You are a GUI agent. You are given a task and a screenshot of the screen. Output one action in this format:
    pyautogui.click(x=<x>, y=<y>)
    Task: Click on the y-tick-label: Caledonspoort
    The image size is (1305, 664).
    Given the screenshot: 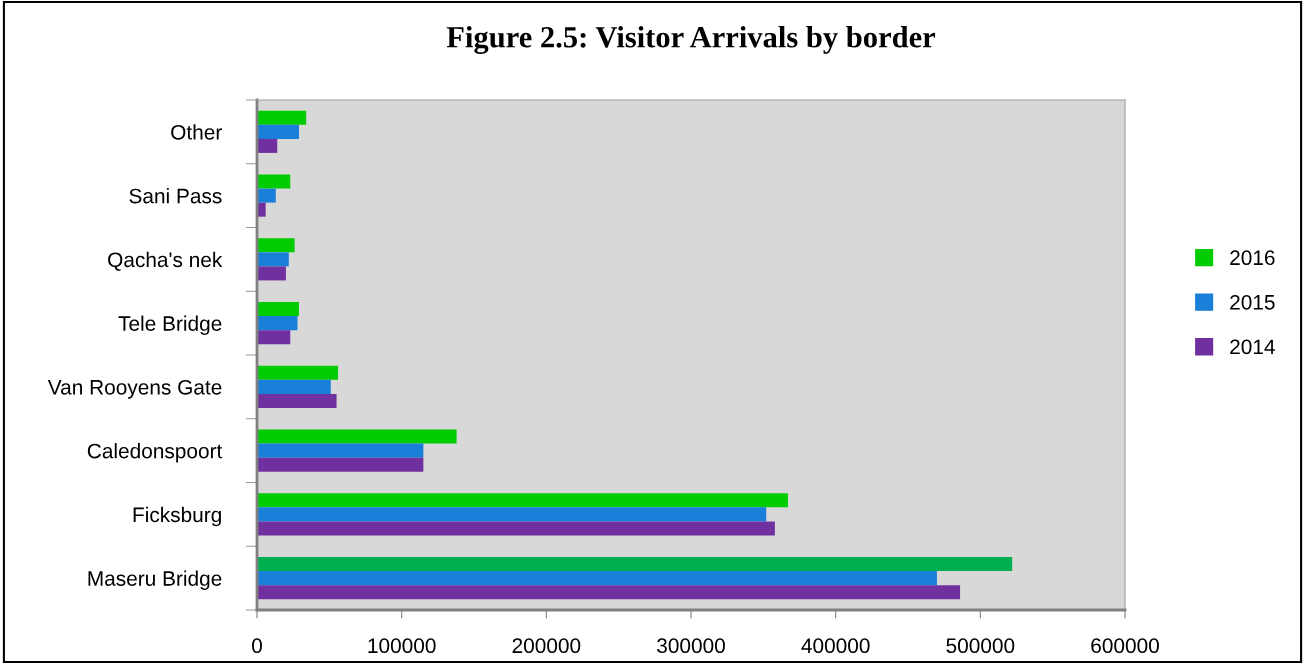 What is the action you would take?
    pyautogui.click(x=155, y=453)
    